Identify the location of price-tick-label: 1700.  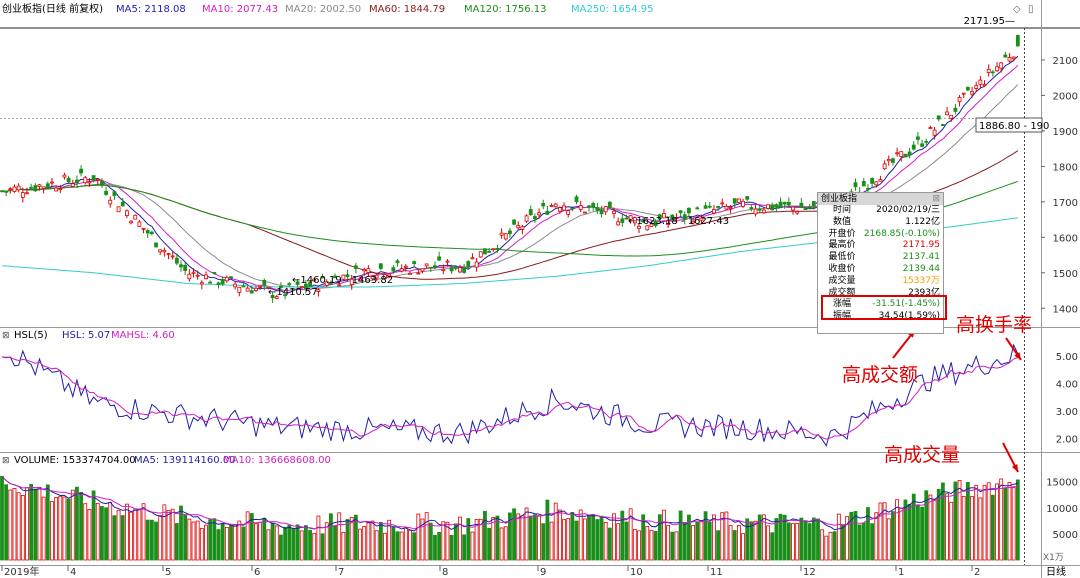
(1065, 203).